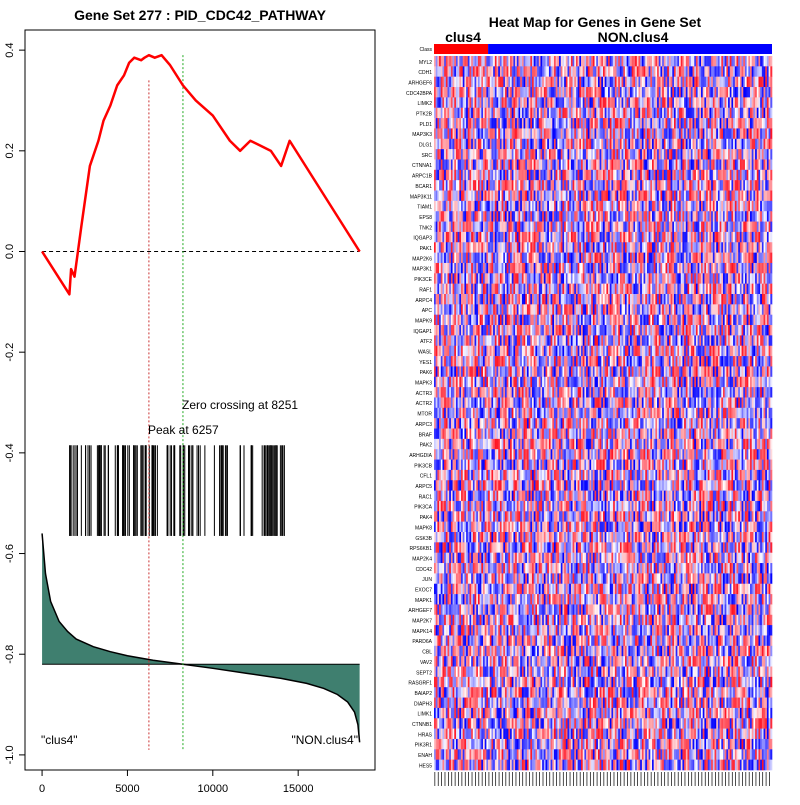 This screenshot has height=805, width=800. Describe the element at coordinates (213, 789) in the screenshot. I see `x-tick-label: 10000` at that location.